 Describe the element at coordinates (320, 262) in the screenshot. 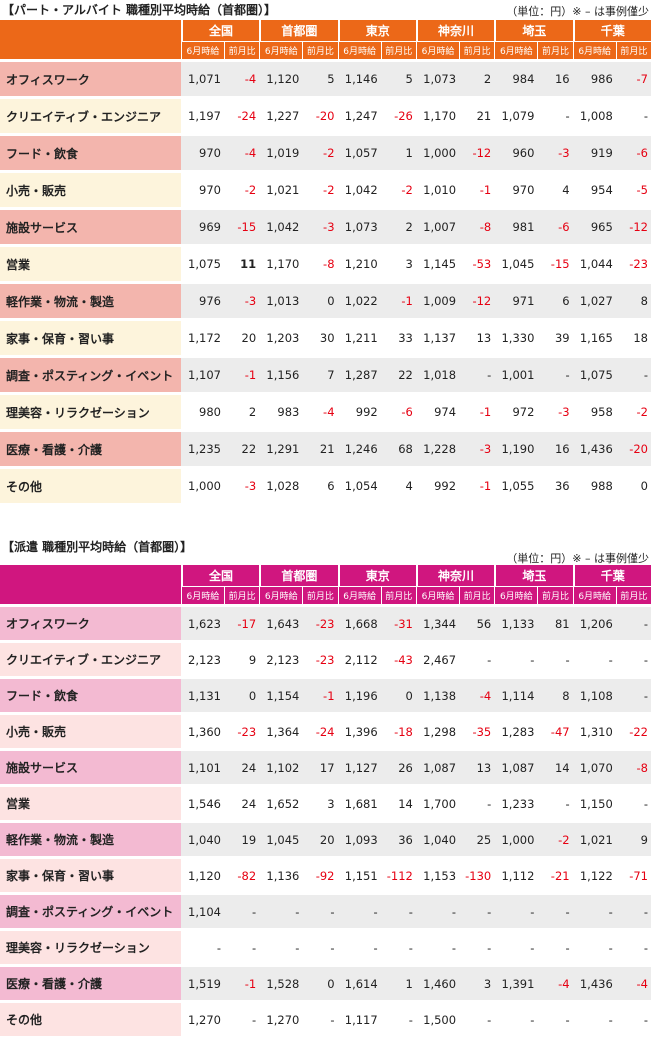

I see `change-cell: -8` at that location.